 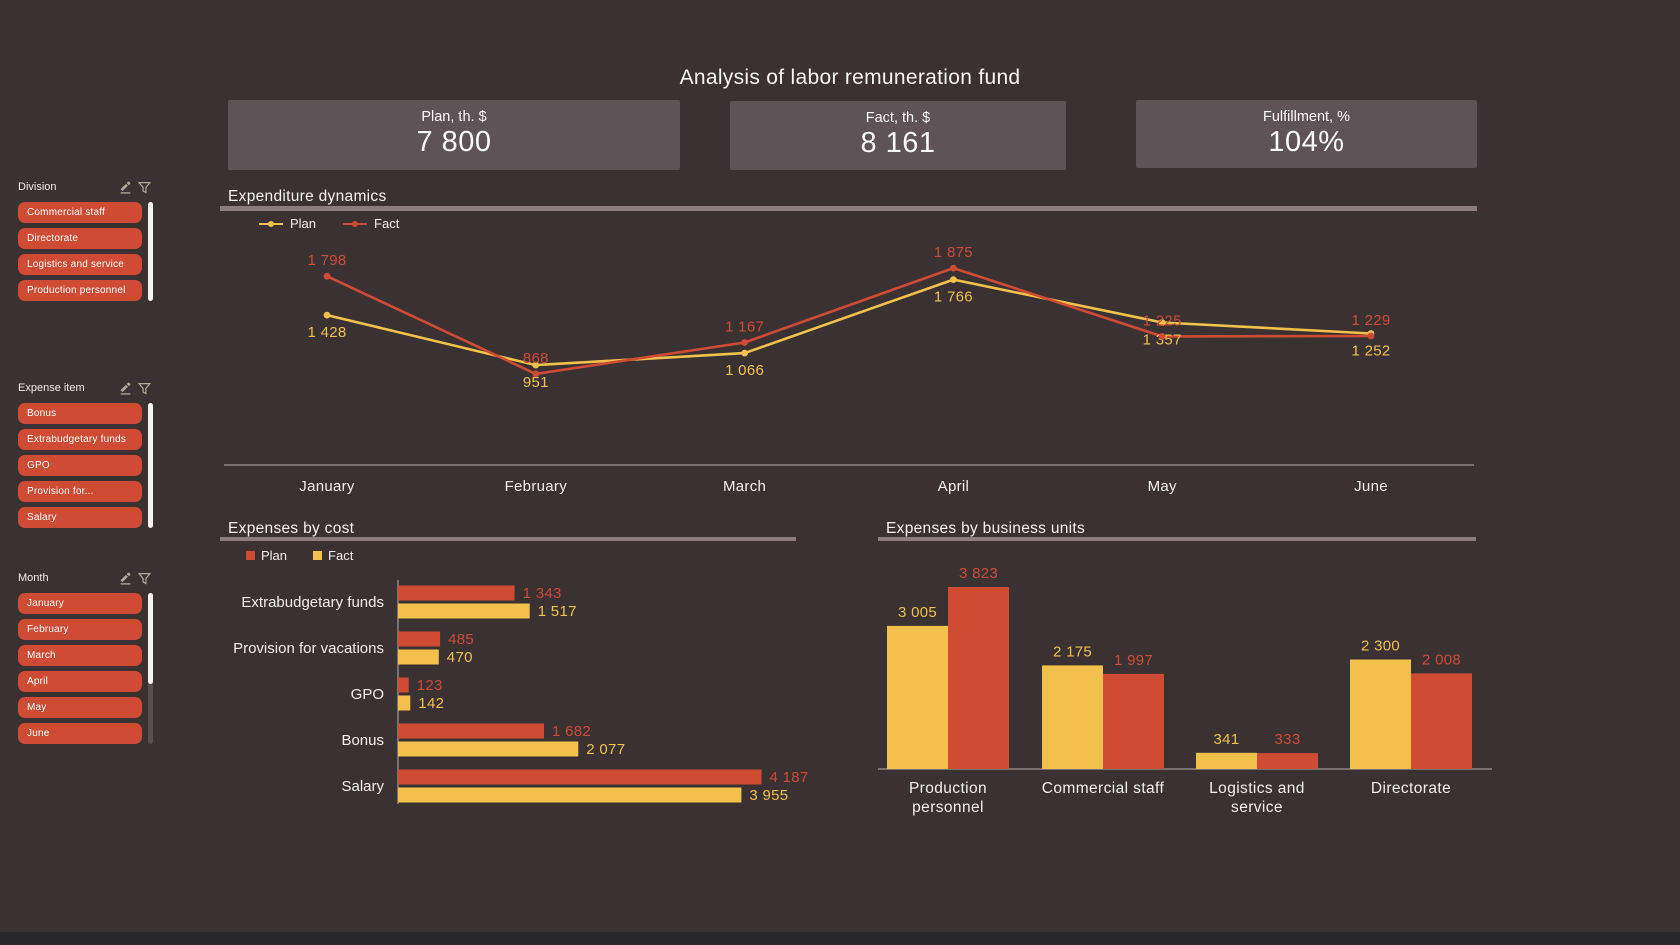 I want to click on kpi-card-fulfillment: Fulfillment, % 104%, so click(x=1306, y=134).